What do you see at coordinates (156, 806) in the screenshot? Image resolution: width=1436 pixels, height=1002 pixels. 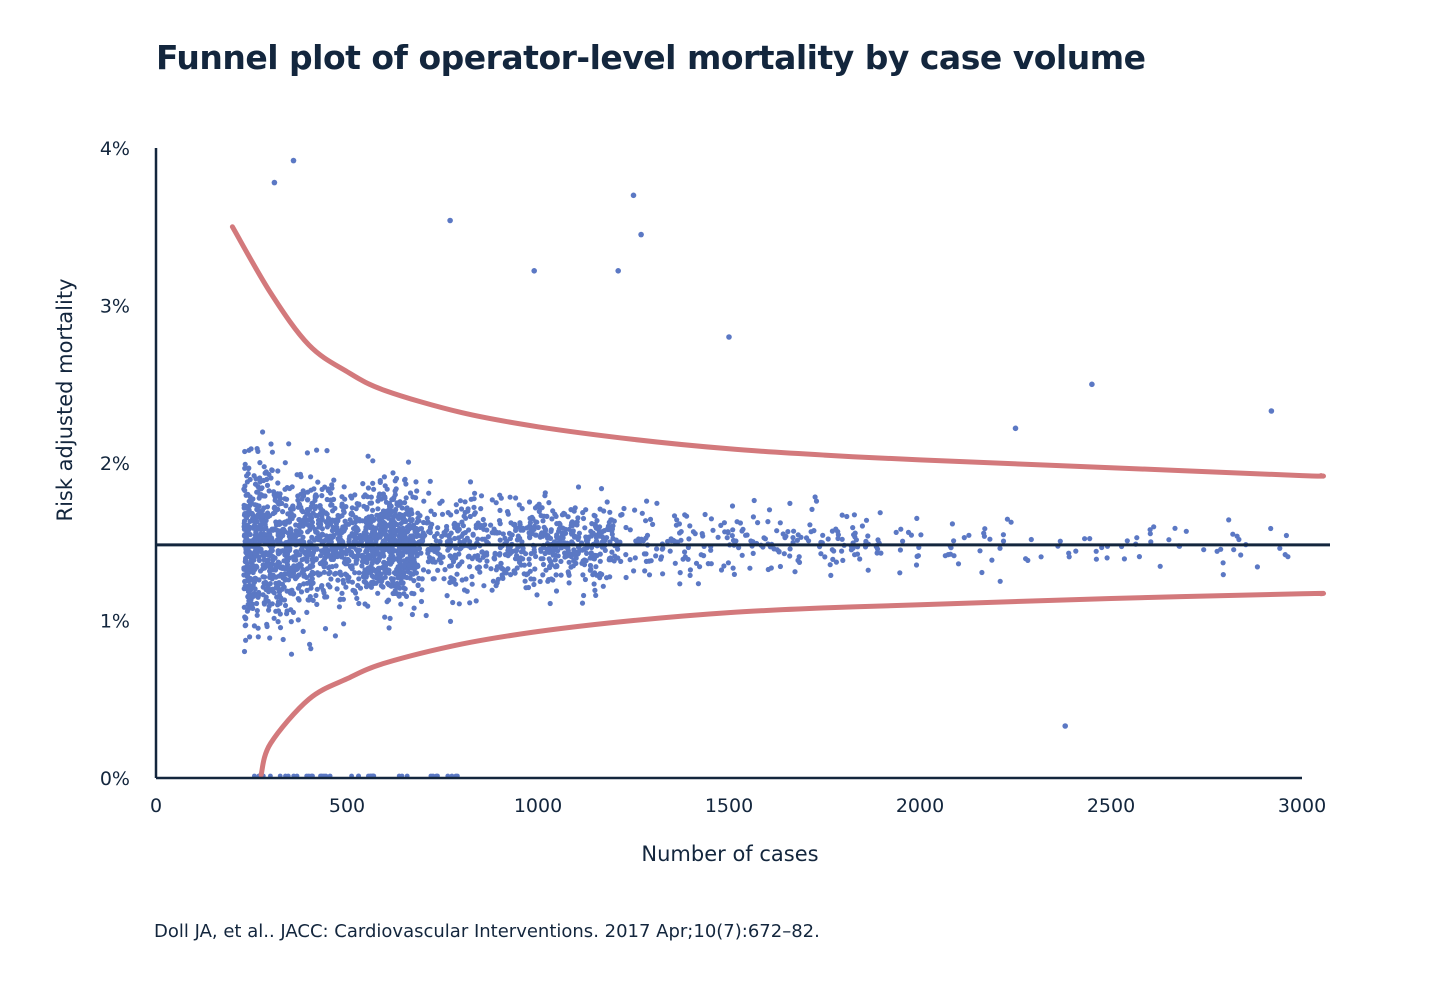 I see `x-tick-label: 0` at bounding box center [156, 806].